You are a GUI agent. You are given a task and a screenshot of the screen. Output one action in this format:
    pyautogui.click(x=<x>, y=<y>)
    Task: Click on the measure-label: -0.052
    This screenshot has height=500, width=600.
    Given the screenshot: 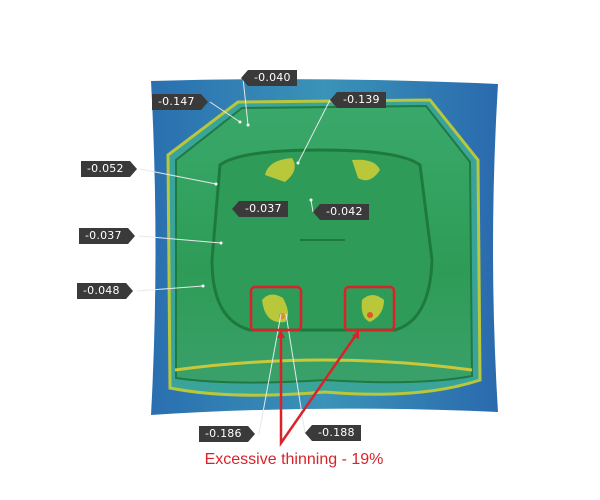 What is the action you would take?
    pyautogui.click(x=109, y=169)
    